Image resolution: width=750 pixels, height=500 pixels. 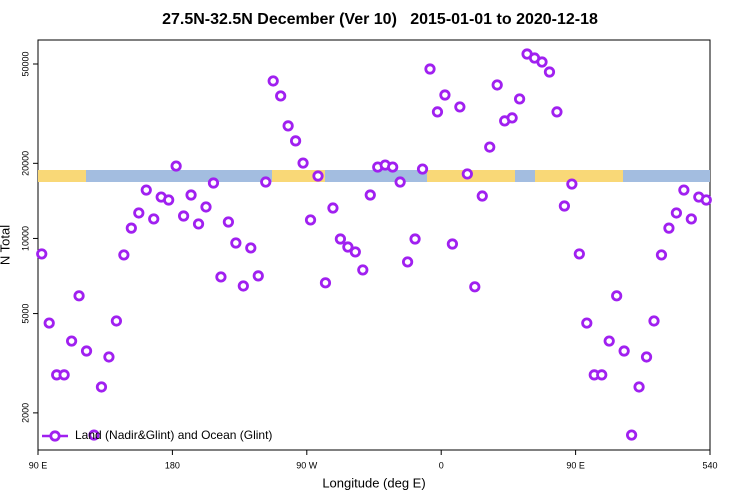 What do you see at coordinates (25, 63) in the screenshot?
I see `y-tick-label: 50000` at bounding box center [25, 63].